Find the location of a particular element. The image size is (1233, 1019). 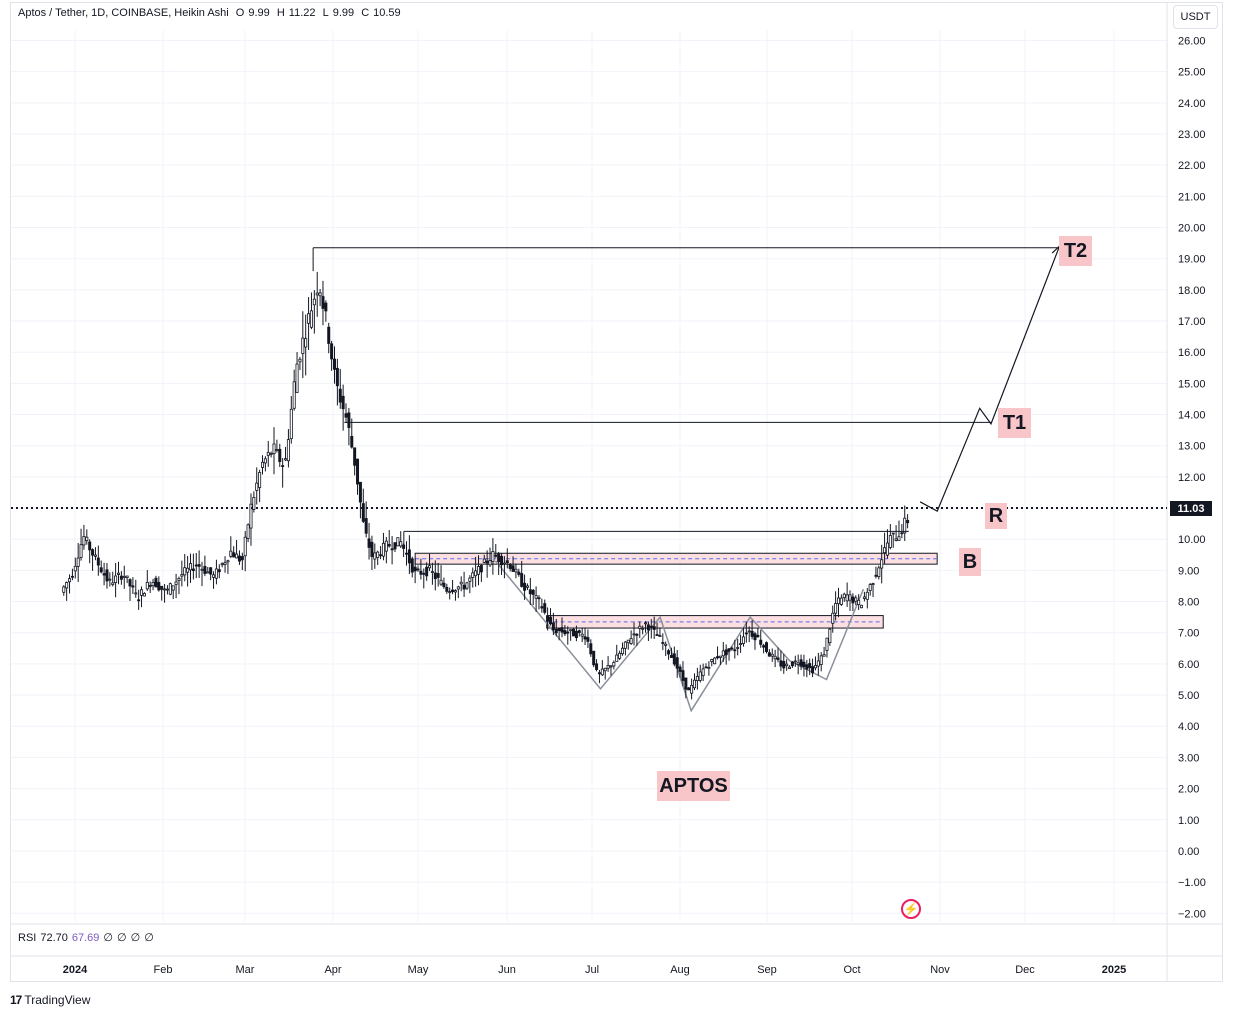

tradingview-wordmark: TradingView is located at coordinates (57, 1000).